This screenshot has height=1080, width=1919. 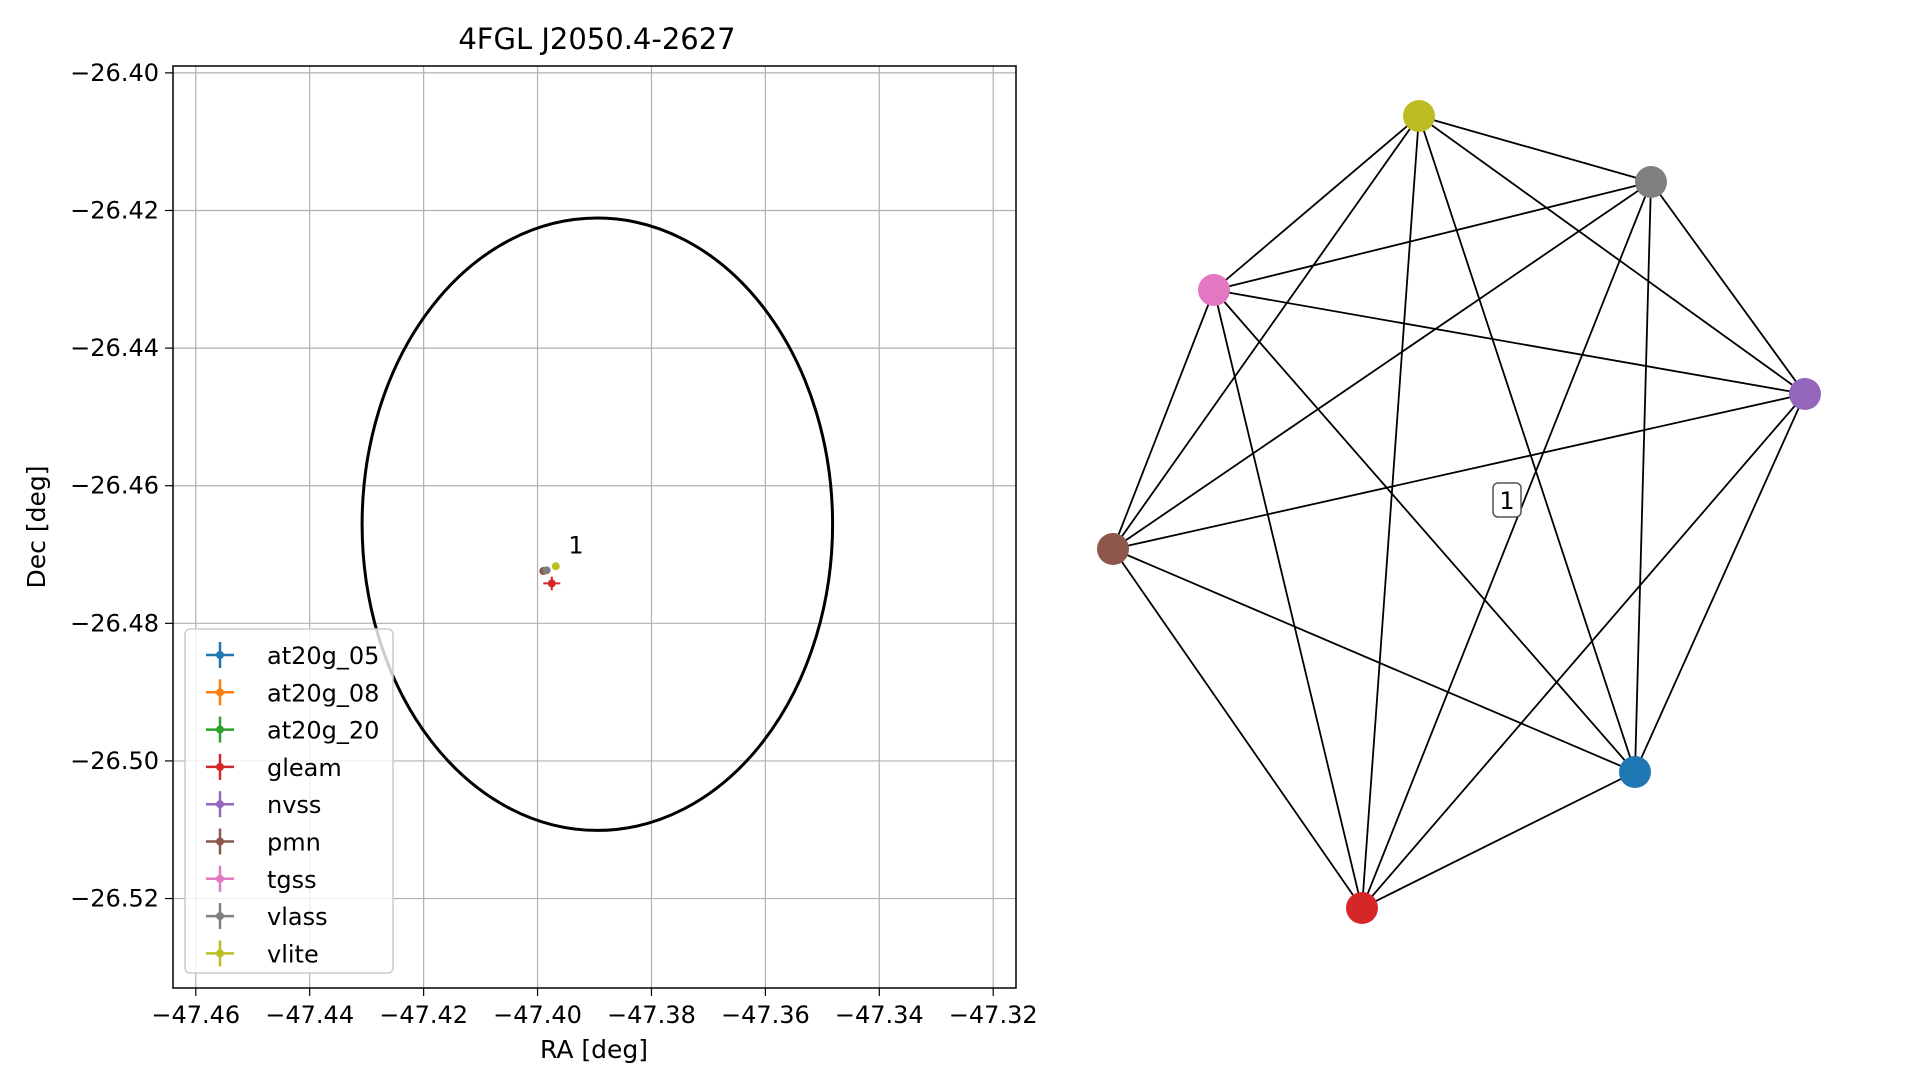 What do you see at coordinates (114, 761) in the screenshot?
I see `y-tick-label: −26.50` at bounding box center [114, 761].